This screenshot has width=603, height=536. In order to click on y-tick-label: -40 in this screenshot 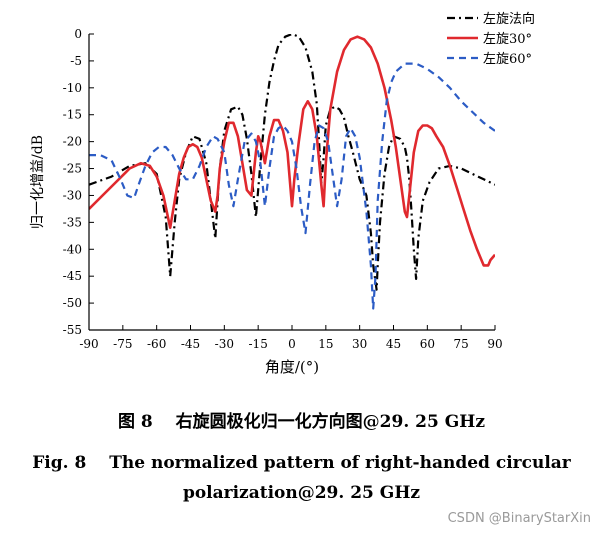, I will do `click(72, 249)`.